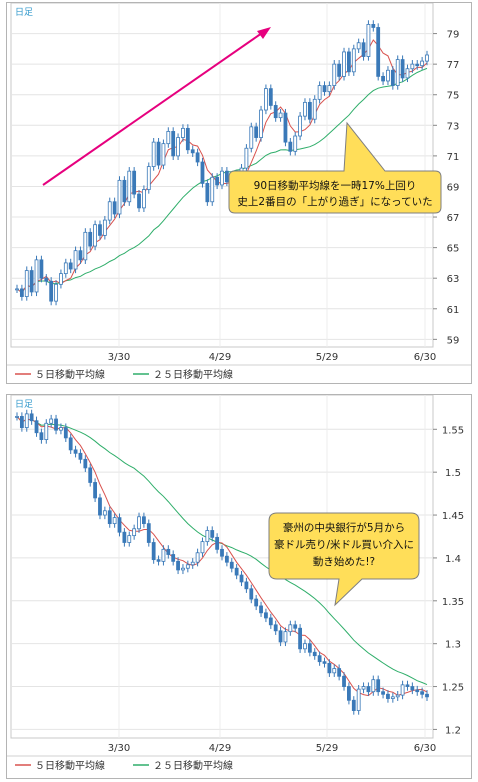  I want to click on y-tick-label: 77, so click(453, 65).